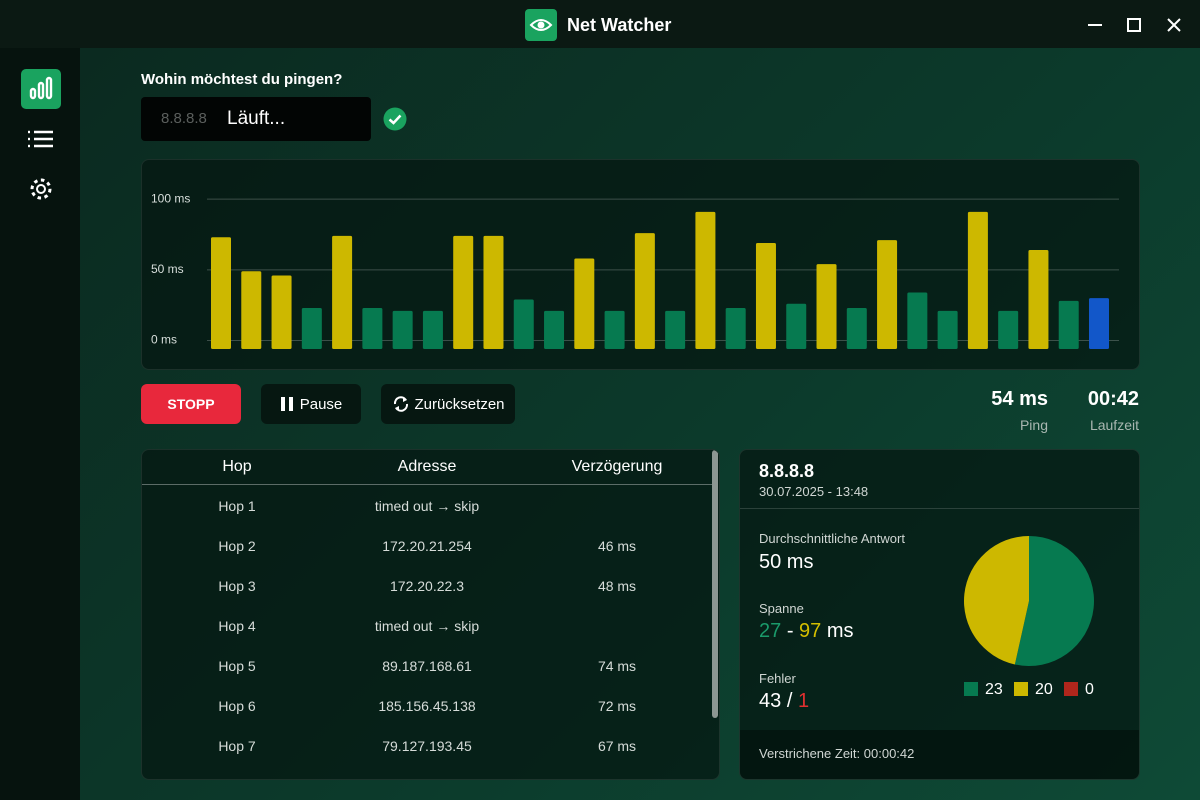 This screenshot has height=800, width=1200. I want to click on nav-icons, so click(41, 138).